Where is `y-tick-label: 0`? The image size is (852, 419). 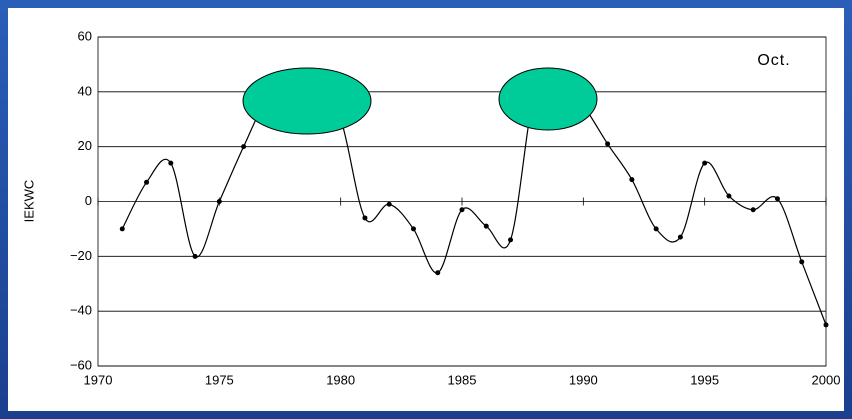
y-tick-label: 0 is located at coordinates (88, 200).